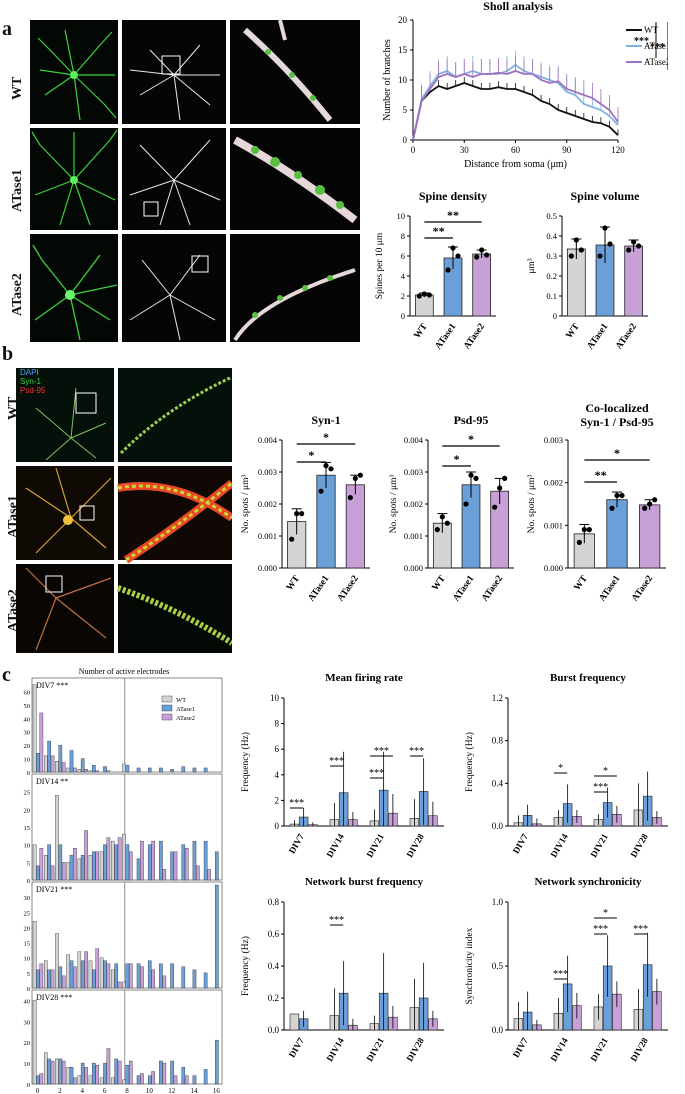 Image resolution: width=685 pixels, height=1094 pixels. I want to click on spine_volume-xtick-label: WT, so click(574, 330).